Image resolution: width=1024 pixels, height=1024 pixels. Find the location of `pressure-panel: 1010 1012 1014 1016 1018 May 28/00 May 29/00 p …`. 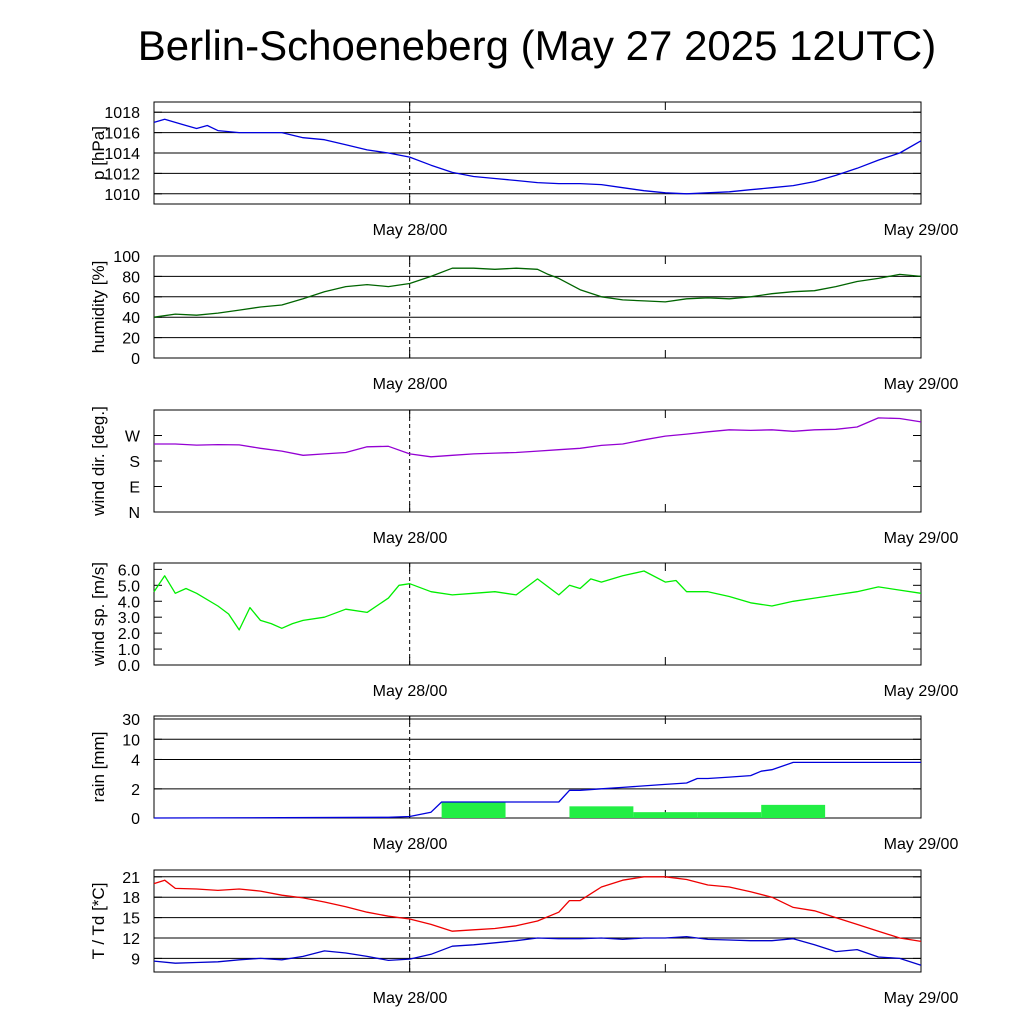

pressure-panel: 1010 1012 1014 1016 1018 May 28/00 May 29/00 p … is located at coordinates (524, 170).